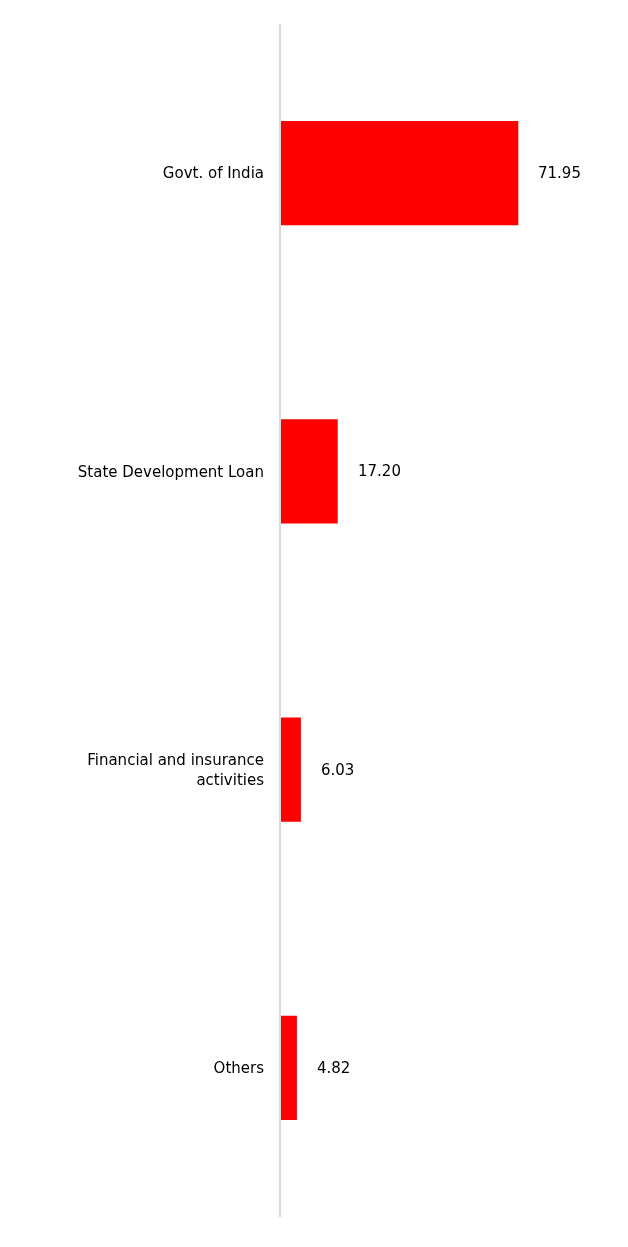 The image size is (628, 1247). What do you see at coordinates (239, 1068) in the screenshot?
I see `y-tick-label: Others` at bounding box center [239, 1068].